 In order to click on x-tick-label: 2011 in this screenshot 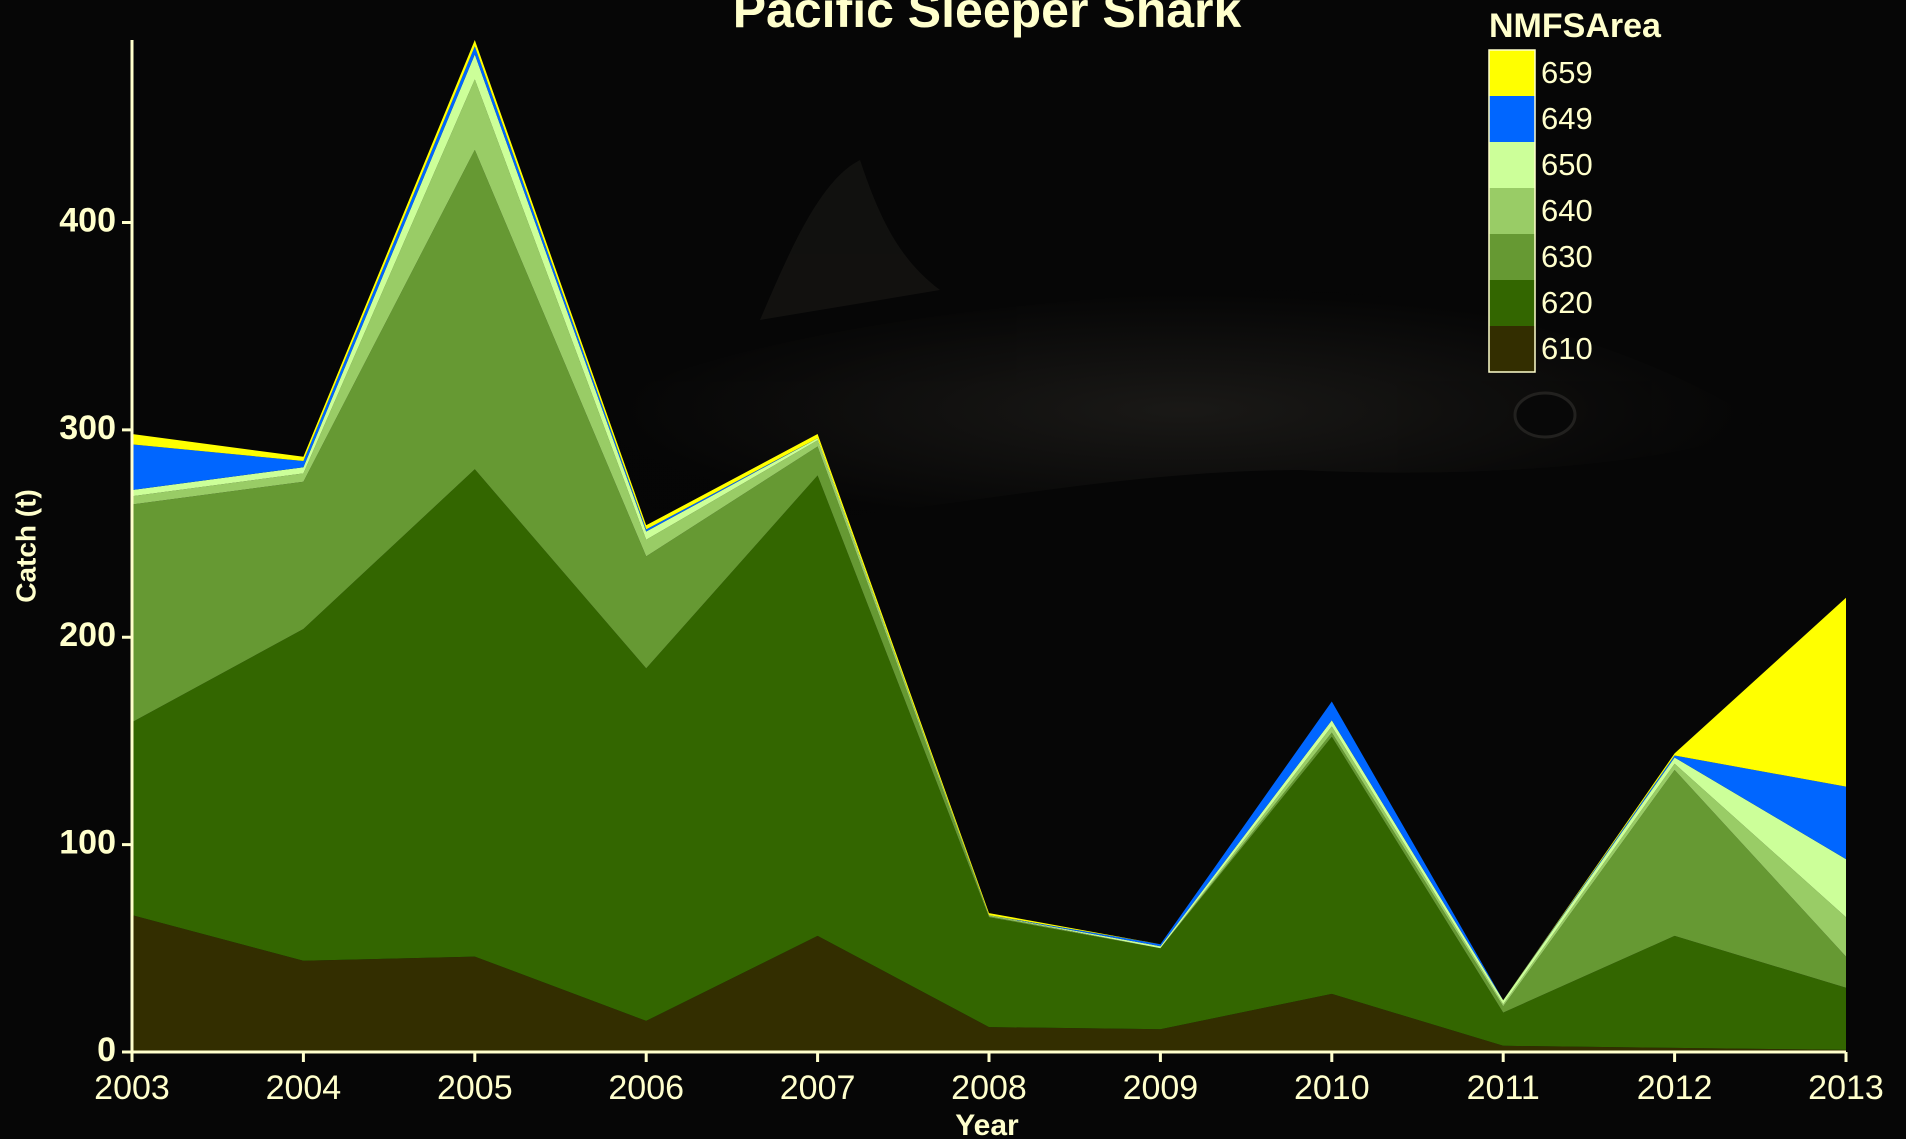, I will do `click(1503, 1088)`.